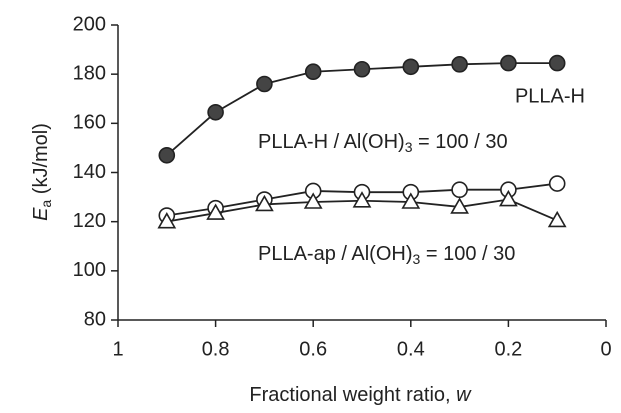 This screenshot has height=413, width=621. Describe the element at coordinates (508, 349) in the screenshot. I see `x-tick-label: 0.2` at that location.